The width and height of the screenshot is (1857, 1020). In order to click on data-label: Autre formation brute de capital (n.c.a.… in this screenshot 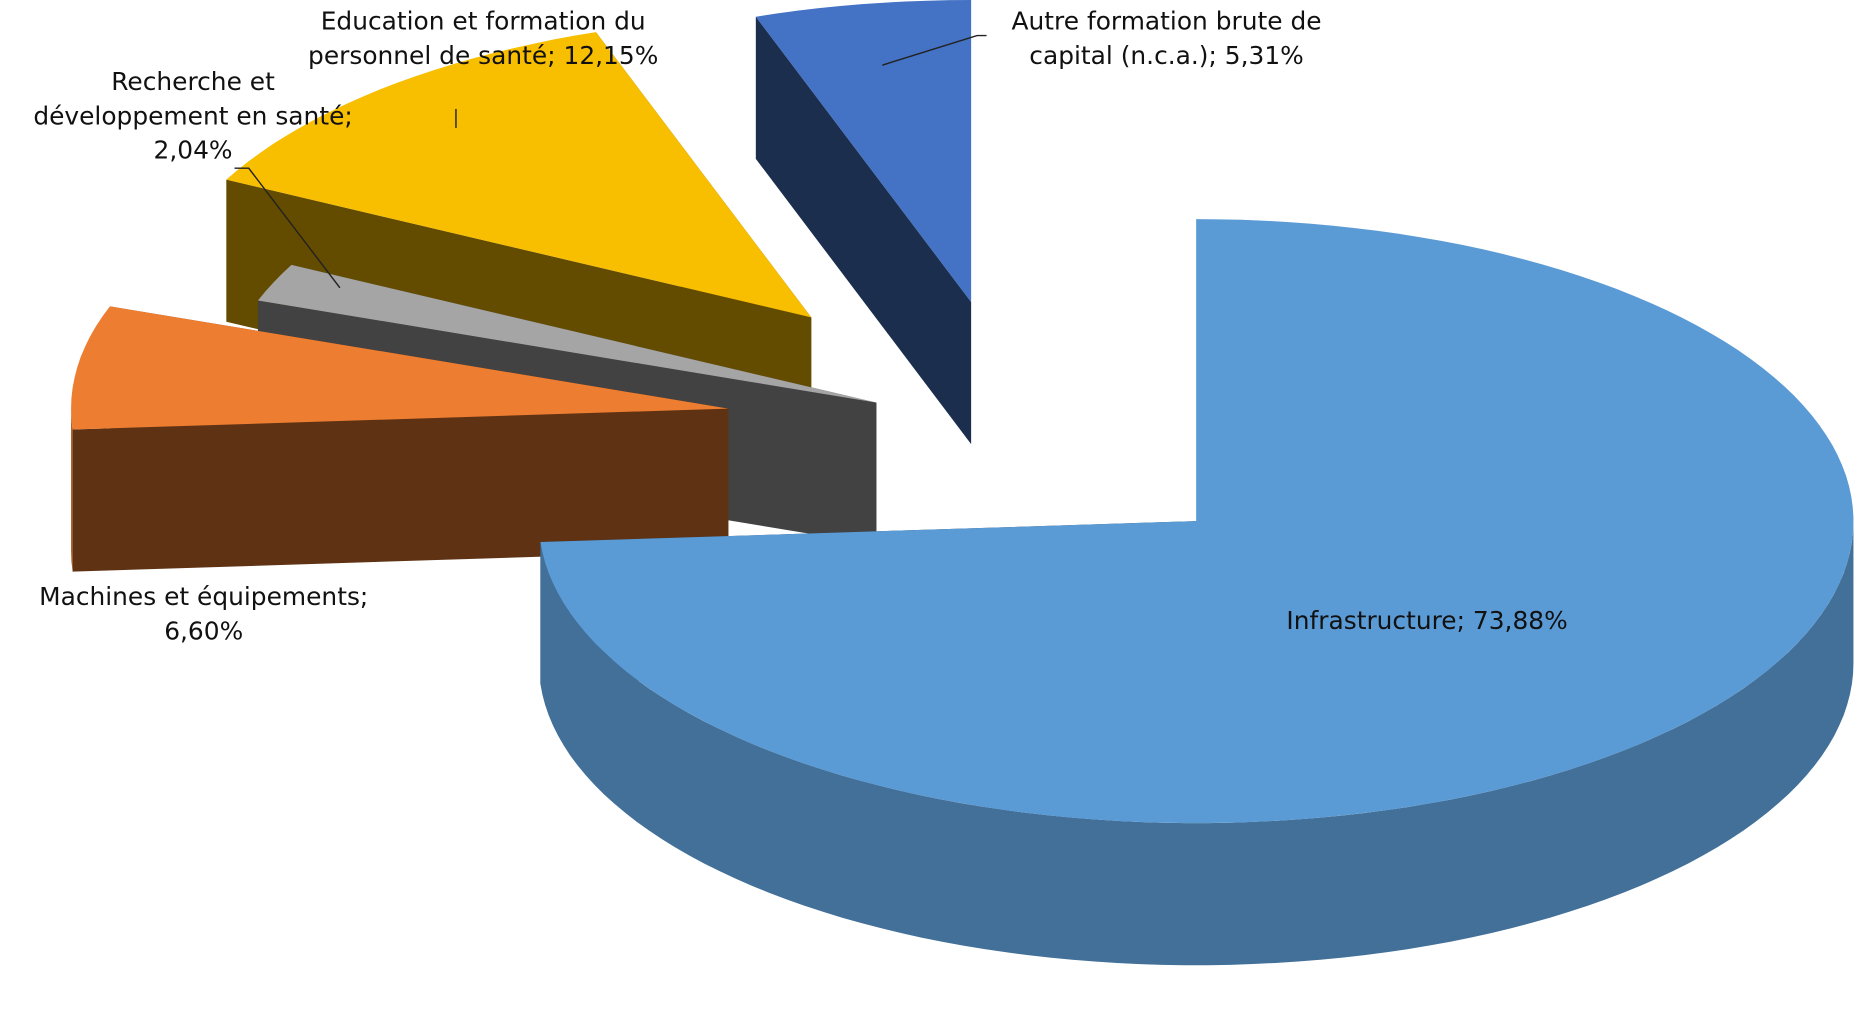, I will do `click(1166, 39)`.